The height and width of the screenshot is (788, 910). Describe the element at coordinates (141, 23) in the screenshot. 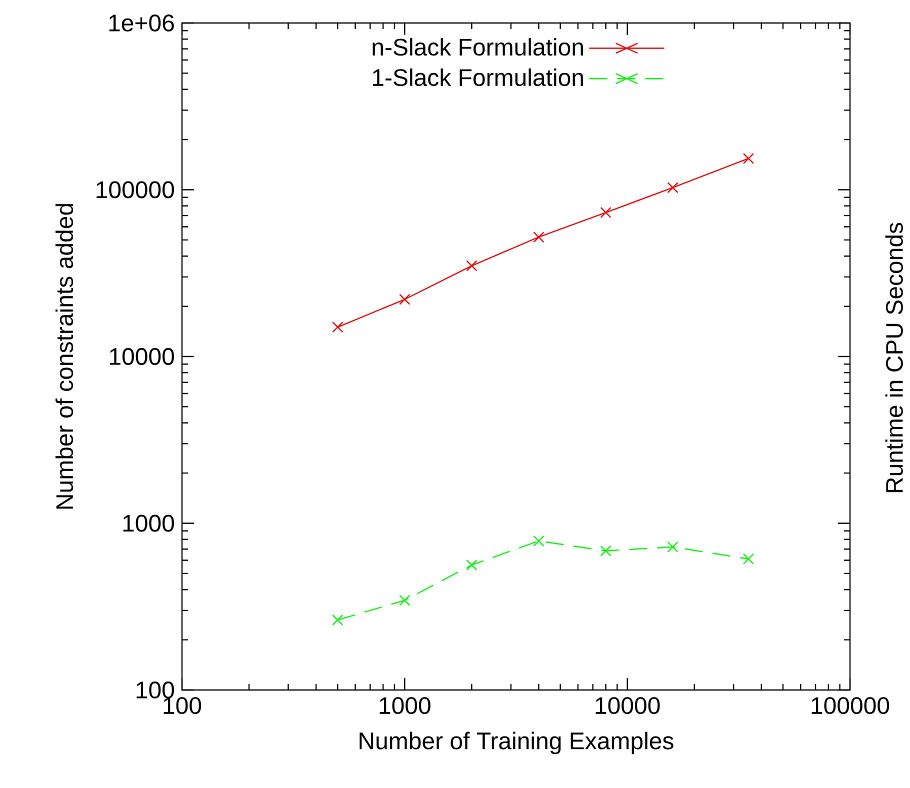

I see `y-tick-label: 1e+06` at that location.